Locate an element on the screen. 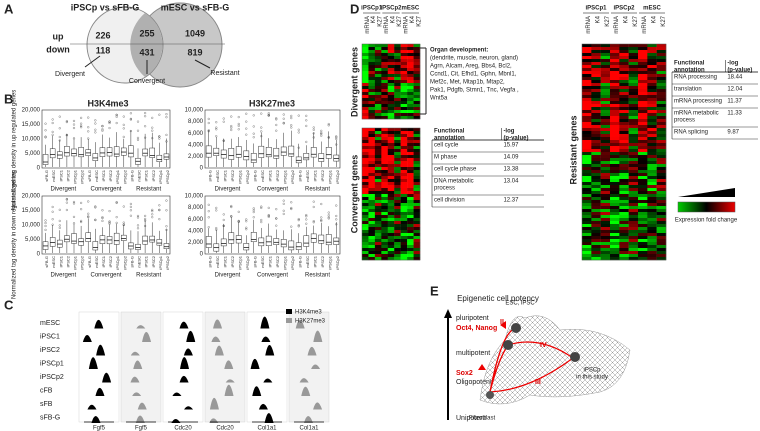 The image size is (760, 431). track-label: K4 is located at coordinates (374, 19).